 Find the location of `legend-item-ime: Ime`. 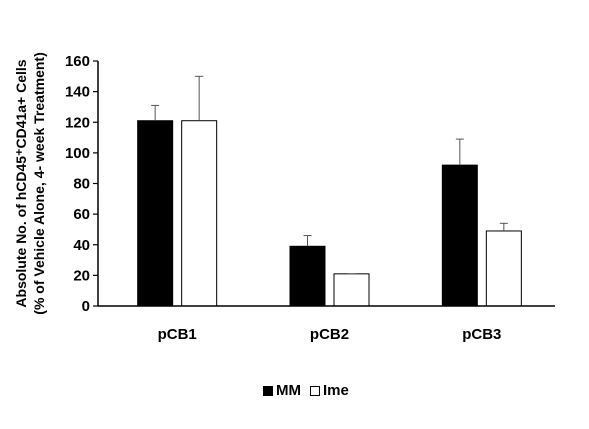

legend-item-ime: Ime is located at coordinates (329, 390).